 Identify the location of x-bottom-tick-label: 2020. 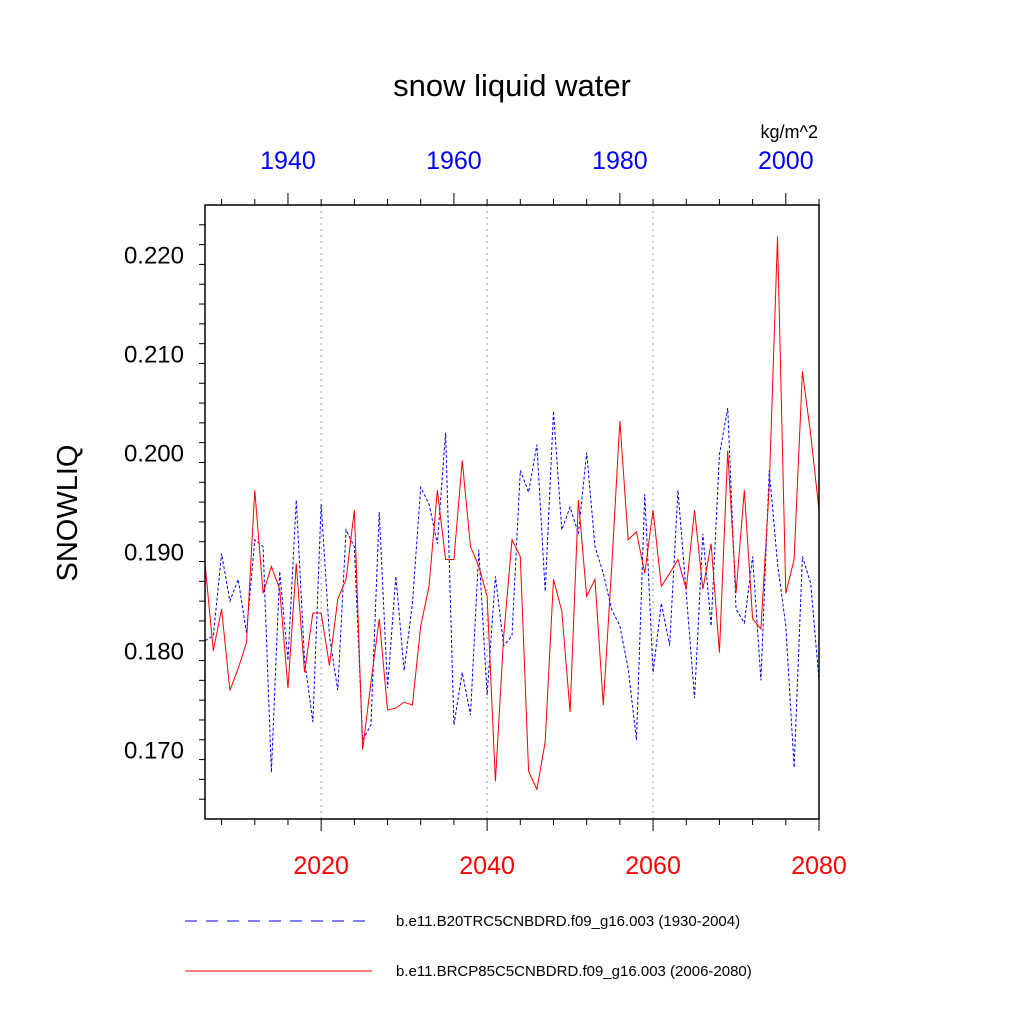
(321, 866).